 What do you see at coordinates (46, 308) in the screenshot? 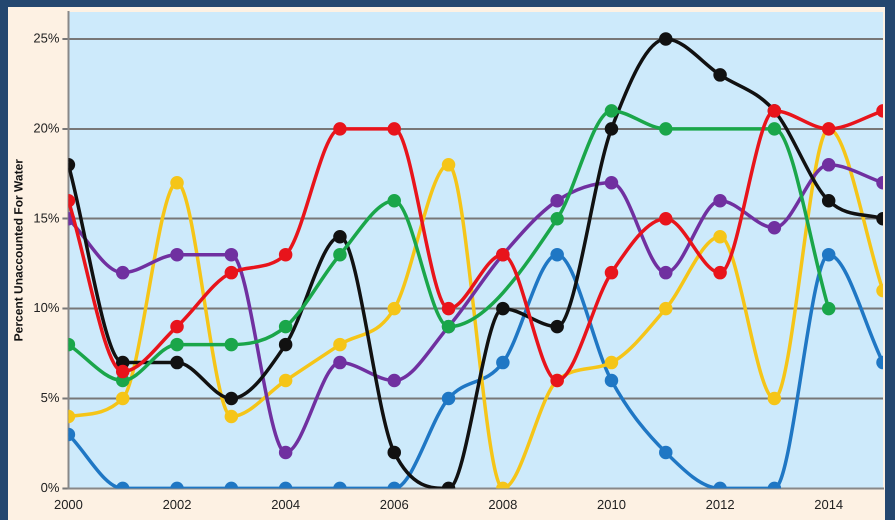
I see `y-tick-label: 10%` at bounding box center [46, 308].